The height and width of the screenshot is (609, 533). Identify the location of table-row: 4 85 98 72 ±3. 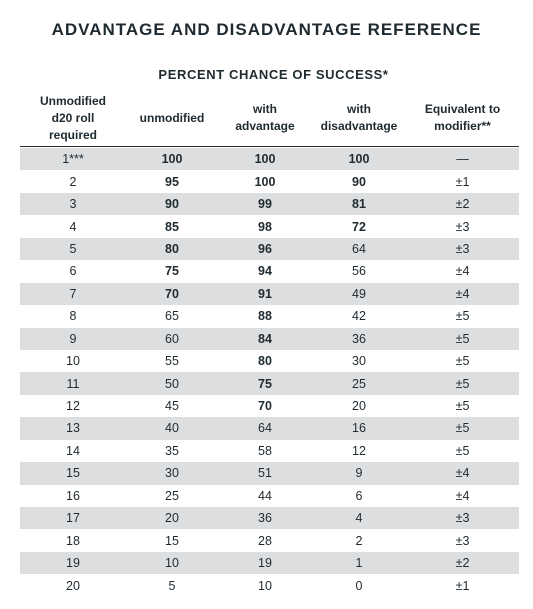
(269, 226).